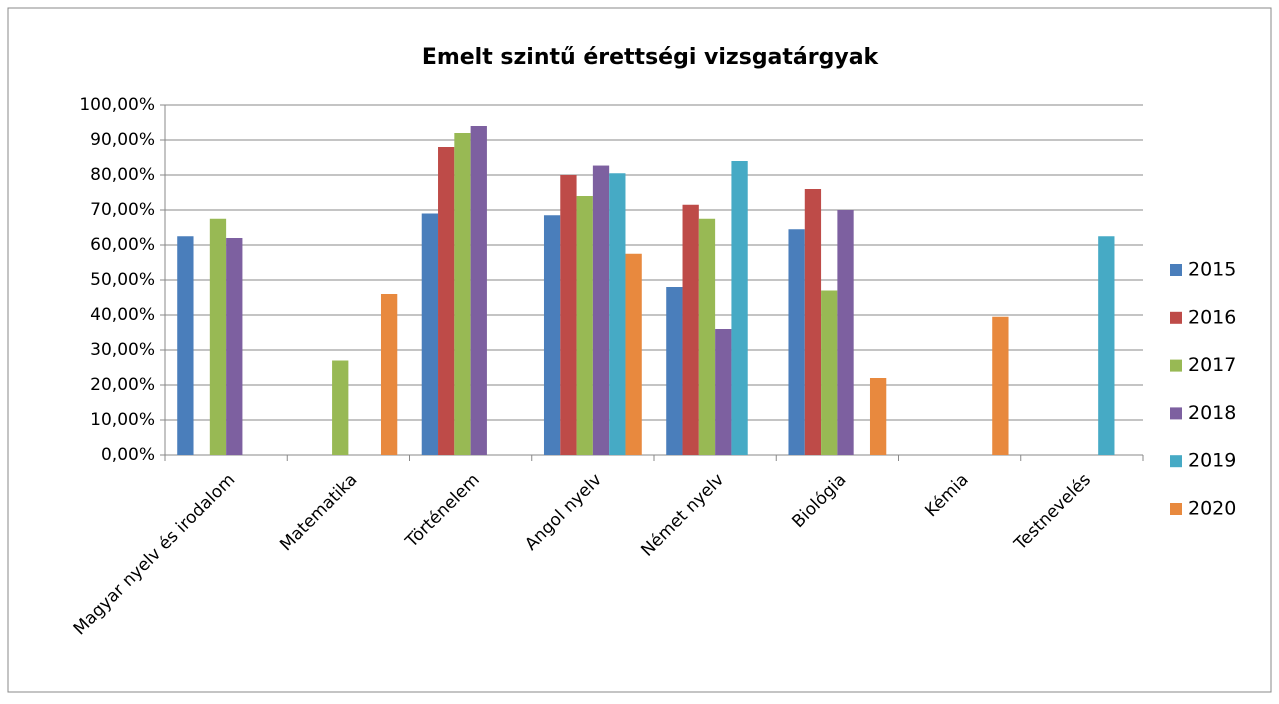  Describe the element at coordinates (1212, 317) in the screenshot. I see `legend-label: 2016` at that location.